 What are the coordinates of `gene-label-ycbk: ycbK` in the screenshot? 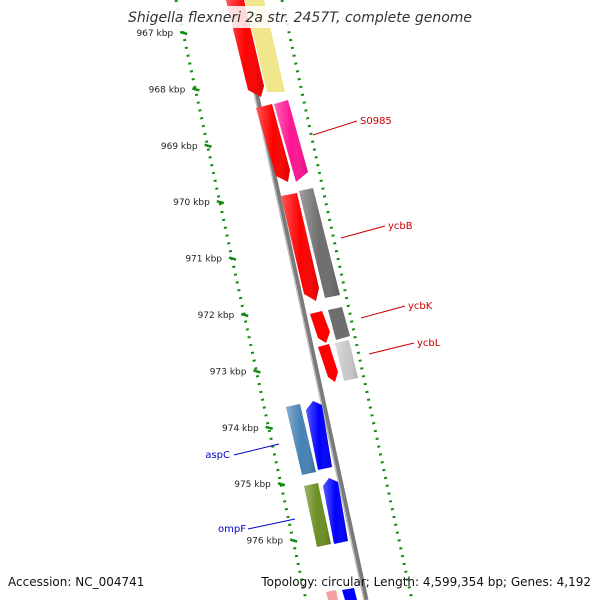 It's located at (420, 306).